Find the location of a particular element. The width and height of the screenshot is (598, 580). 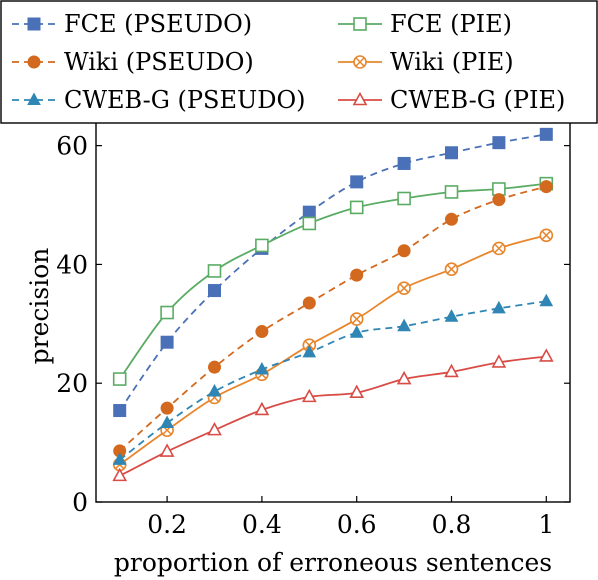

x-tick-label: 0.2 is located at coordinates (167, 524).